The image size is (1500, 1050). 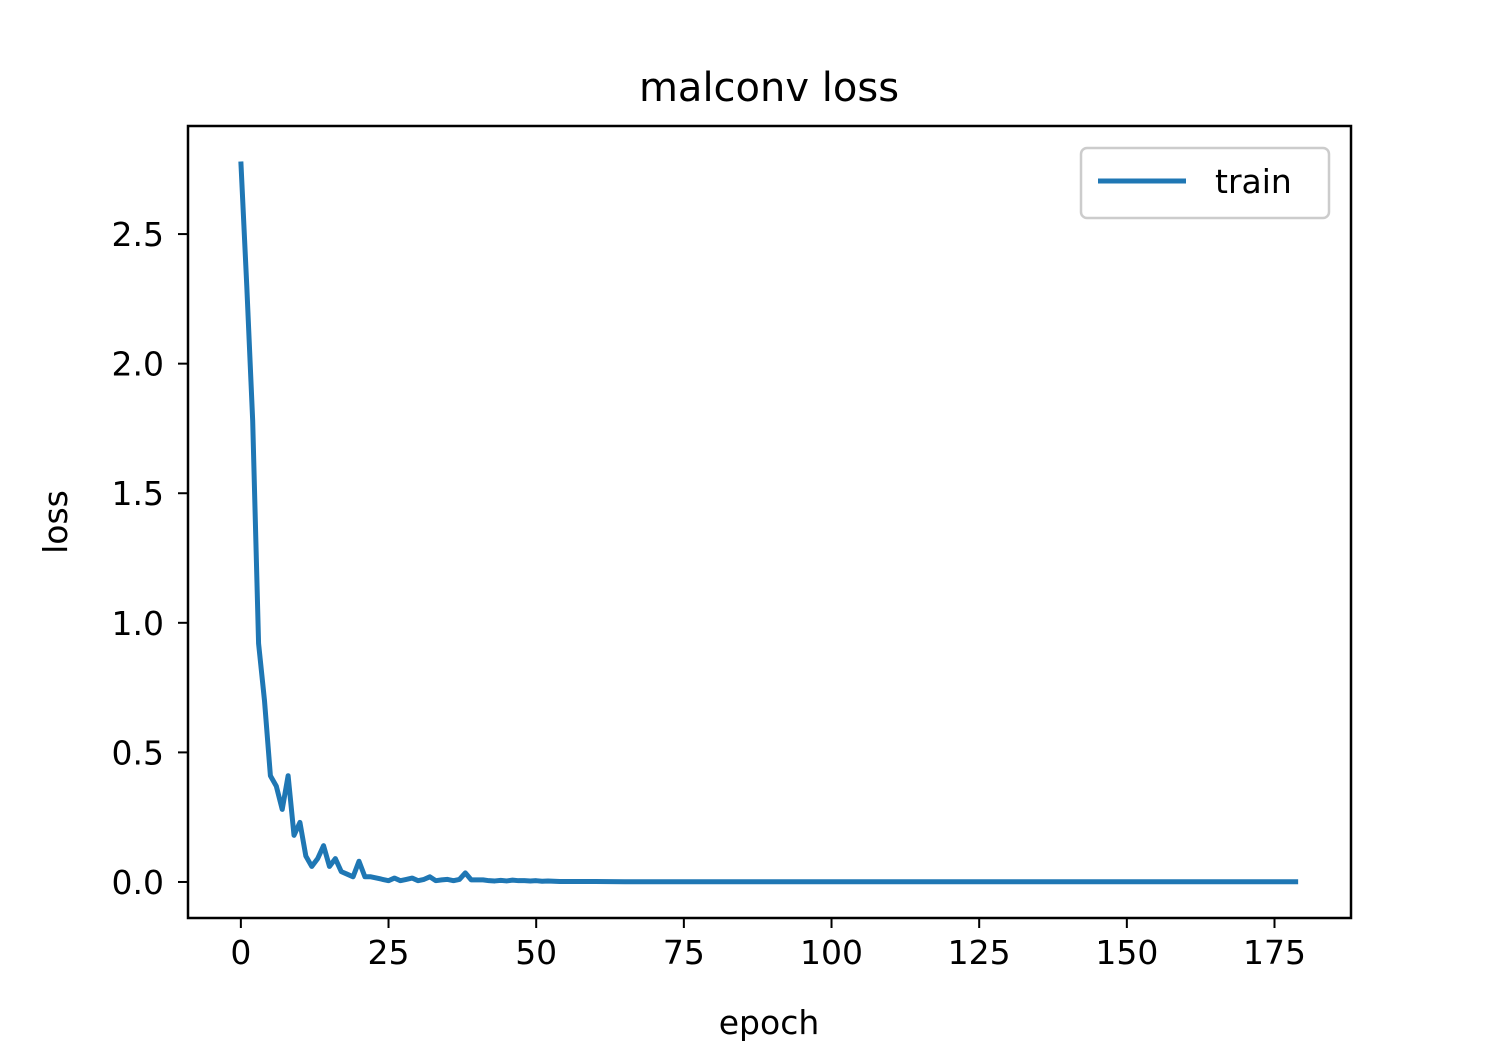 I want to click on x-tick-label: 150, so click(x=1126, y=952).